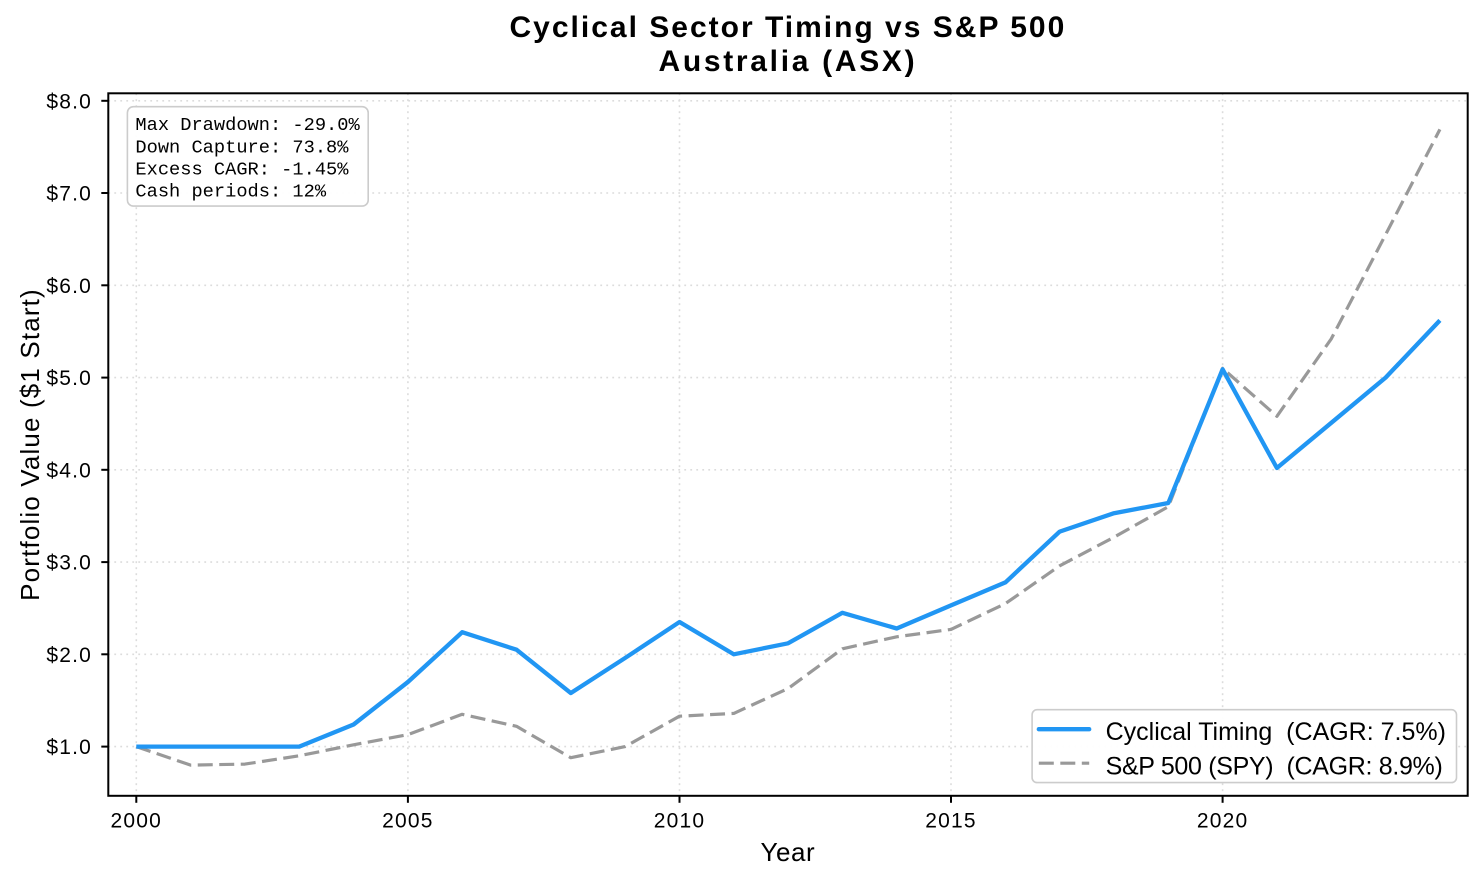 This screenshot has width=1482, height=879. Describe the element at coordinates (408, 821) in the screenshot. I see `svg-text: 2005` at that location.